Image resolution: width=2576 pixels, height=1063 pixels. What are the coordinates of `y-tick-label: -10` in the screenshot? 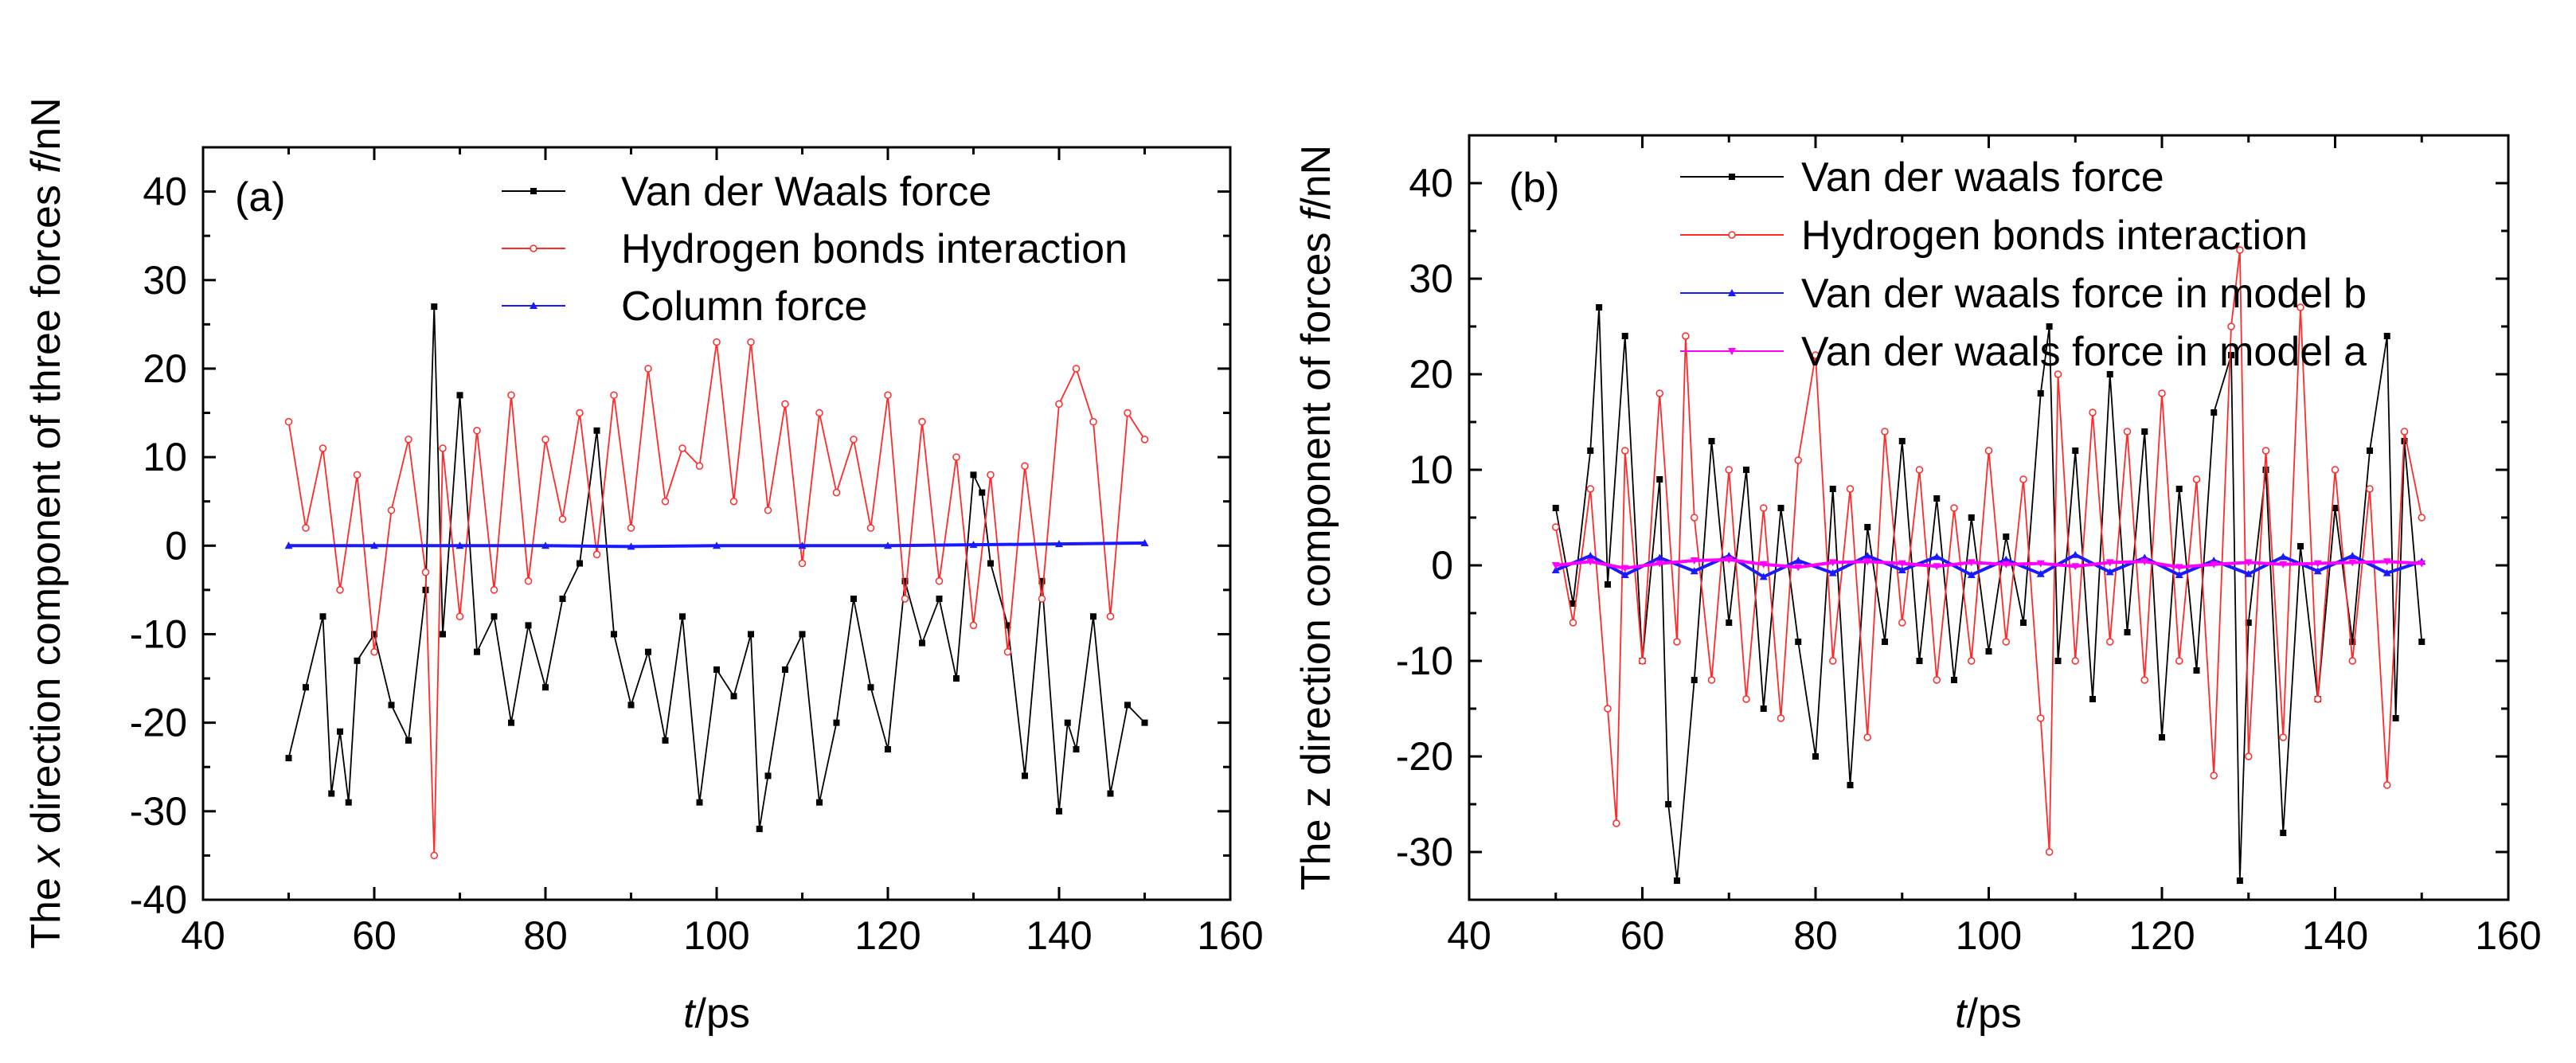 It's located at (1424, 661).